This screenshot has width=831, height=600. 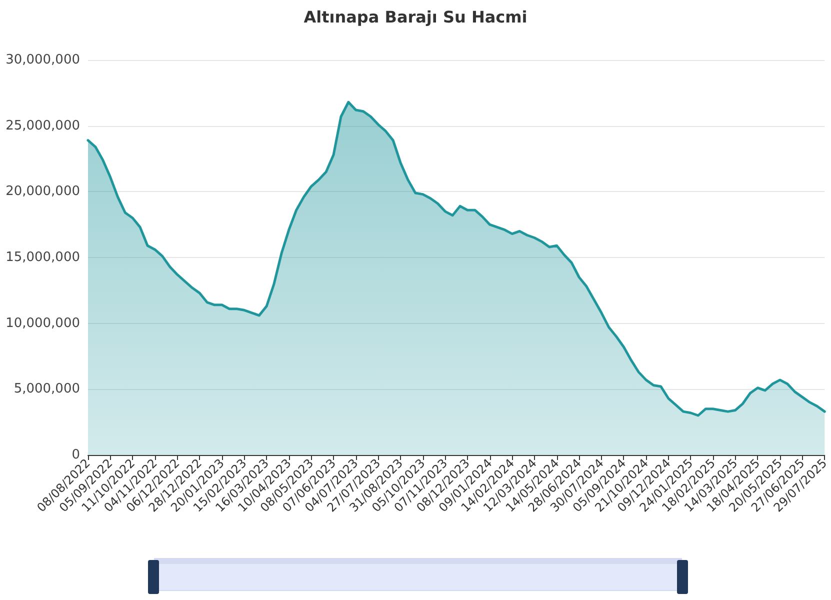 I want to click on chart-title: Altınapa Barajı Su Hacmi, so click(x=416, y=17).